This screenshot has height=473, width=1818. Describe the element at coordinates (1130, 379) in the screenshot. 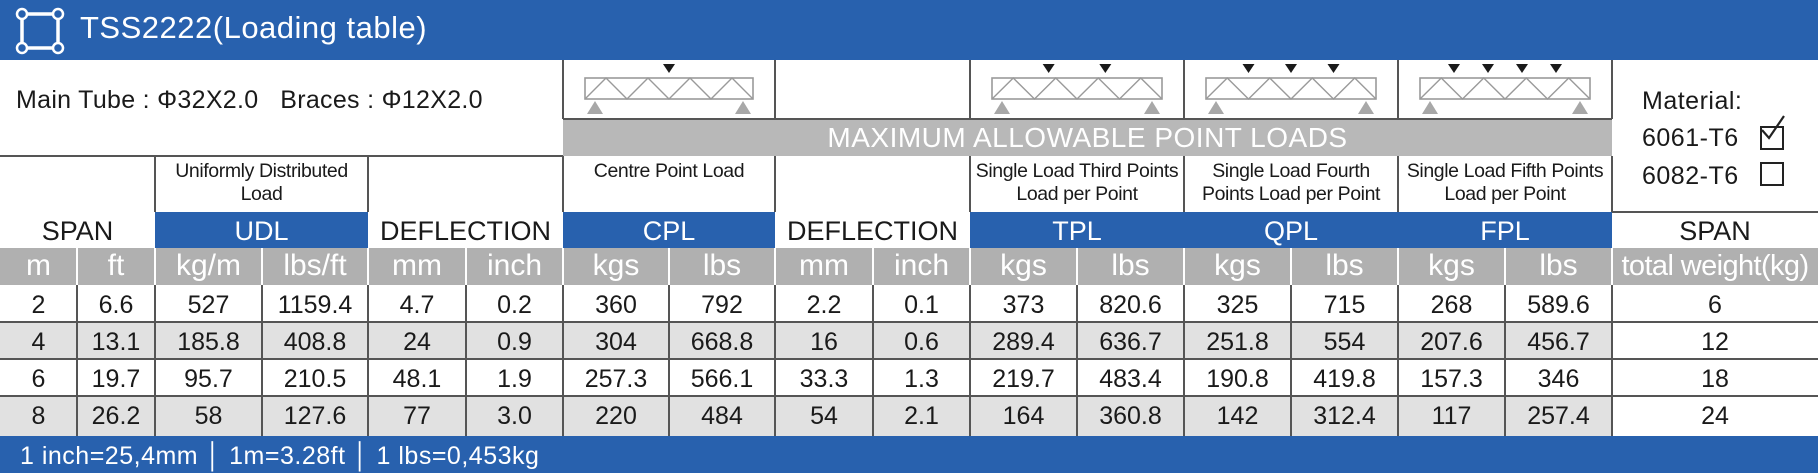

I see `table-cell: 483.4` at that location.